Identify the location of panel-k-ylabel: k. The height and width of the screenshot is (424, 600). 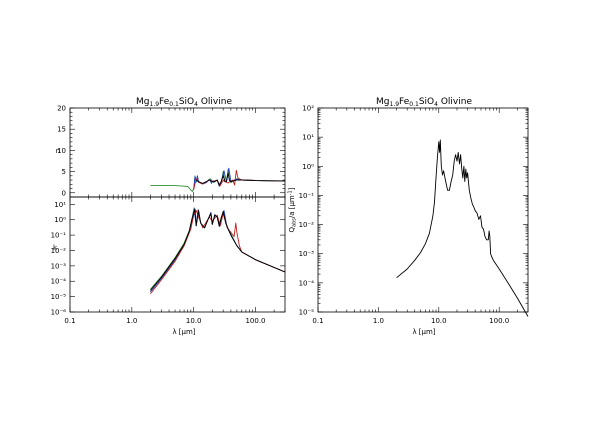
(55, 248).